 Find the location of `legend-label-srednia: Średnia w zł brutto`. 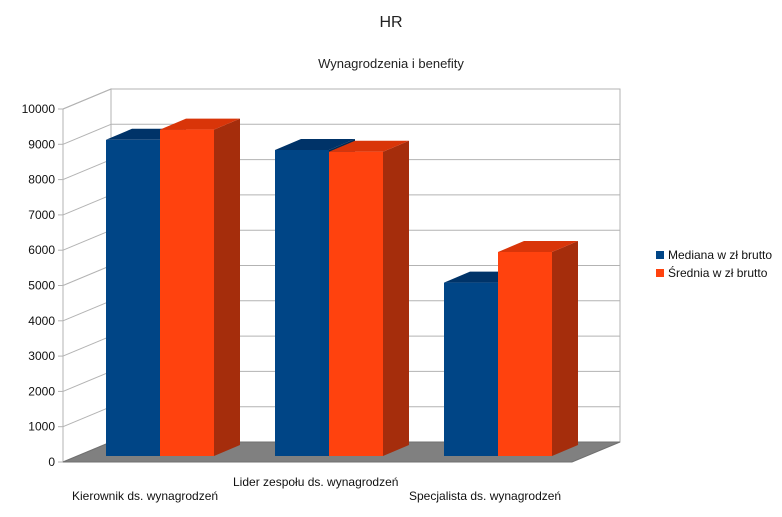

legend-label-srednia: Średnia w zł brutto is located at coordinates (718, 273).